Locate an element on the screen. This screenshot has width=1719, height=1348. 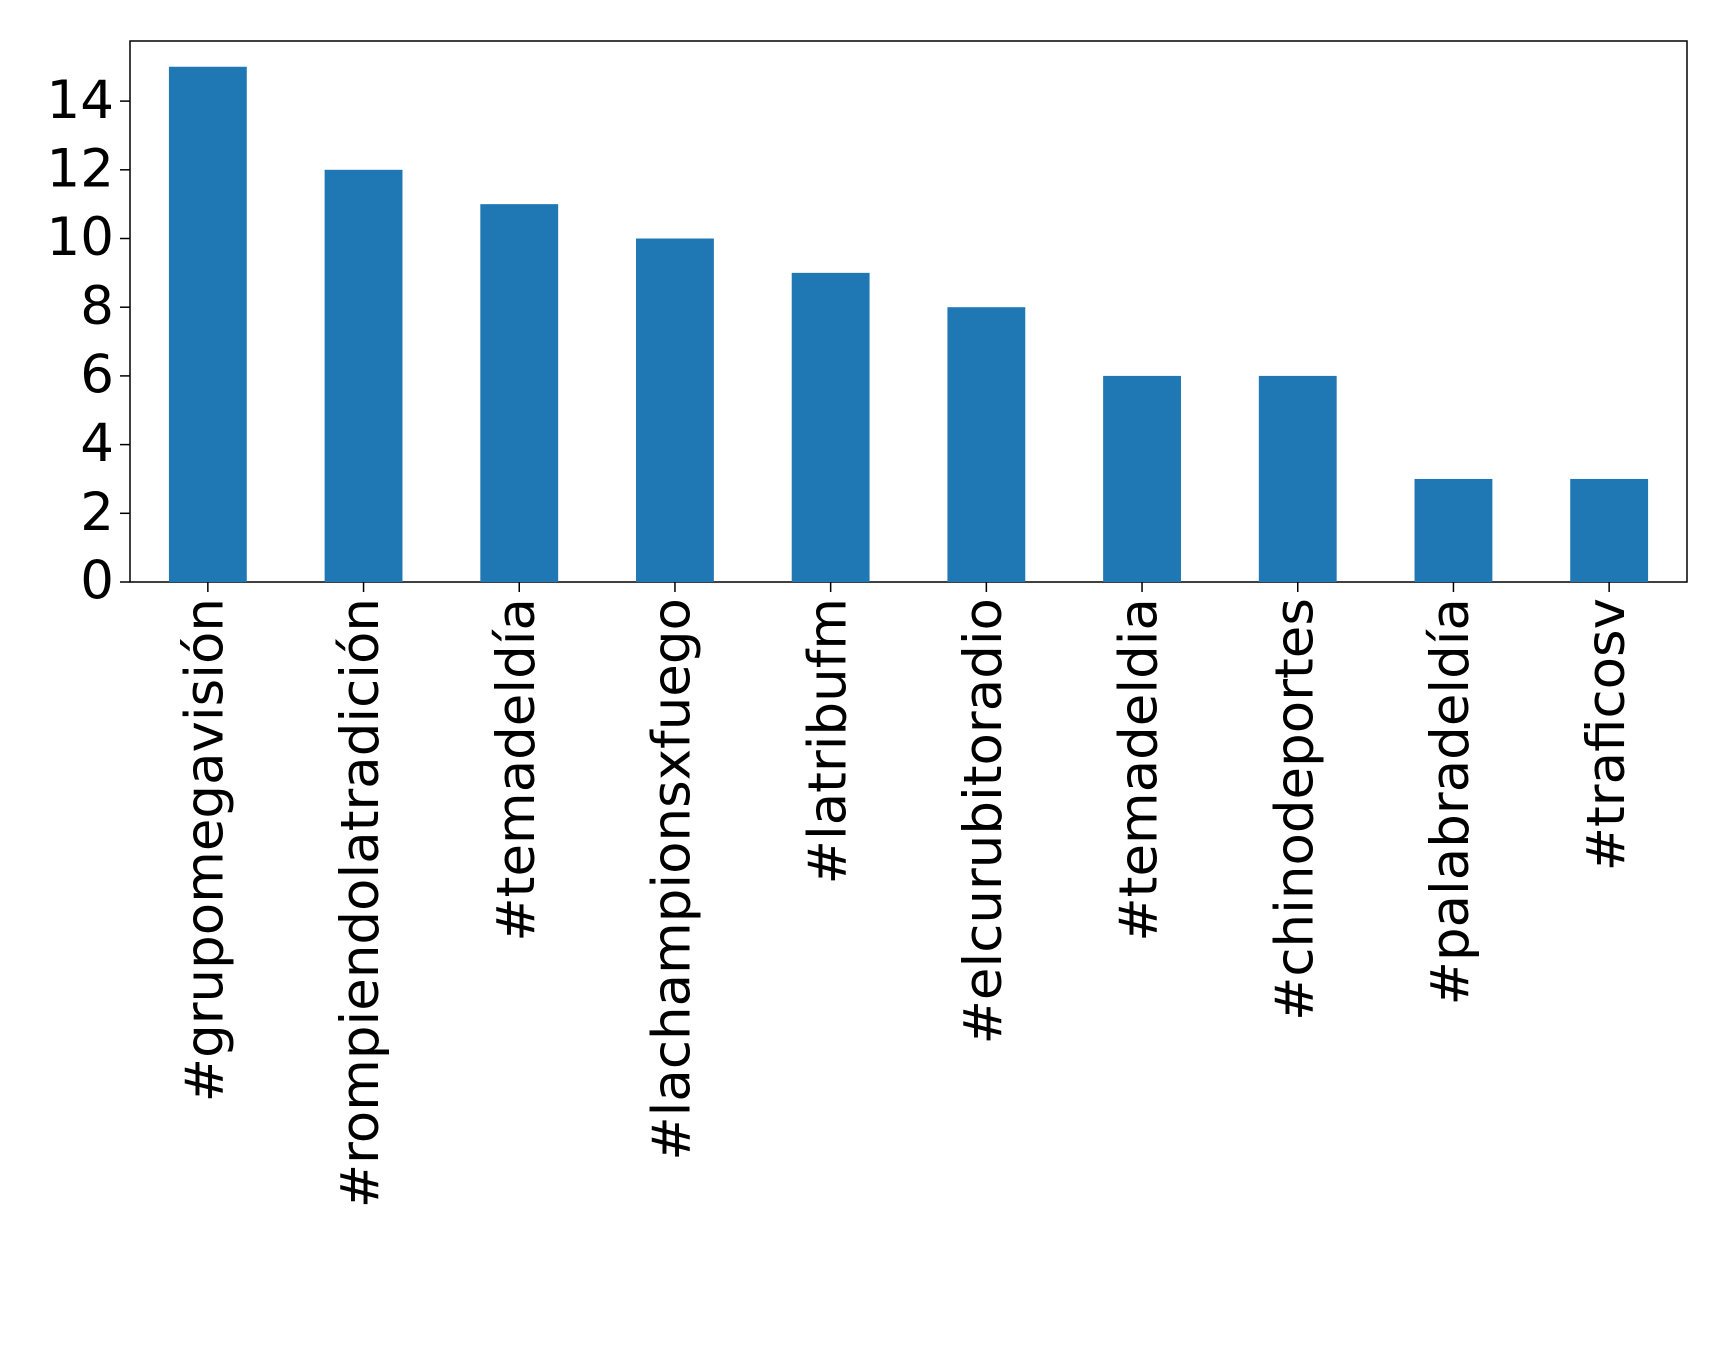
y-tick-label: 14 is located at coordinates (80, 100).